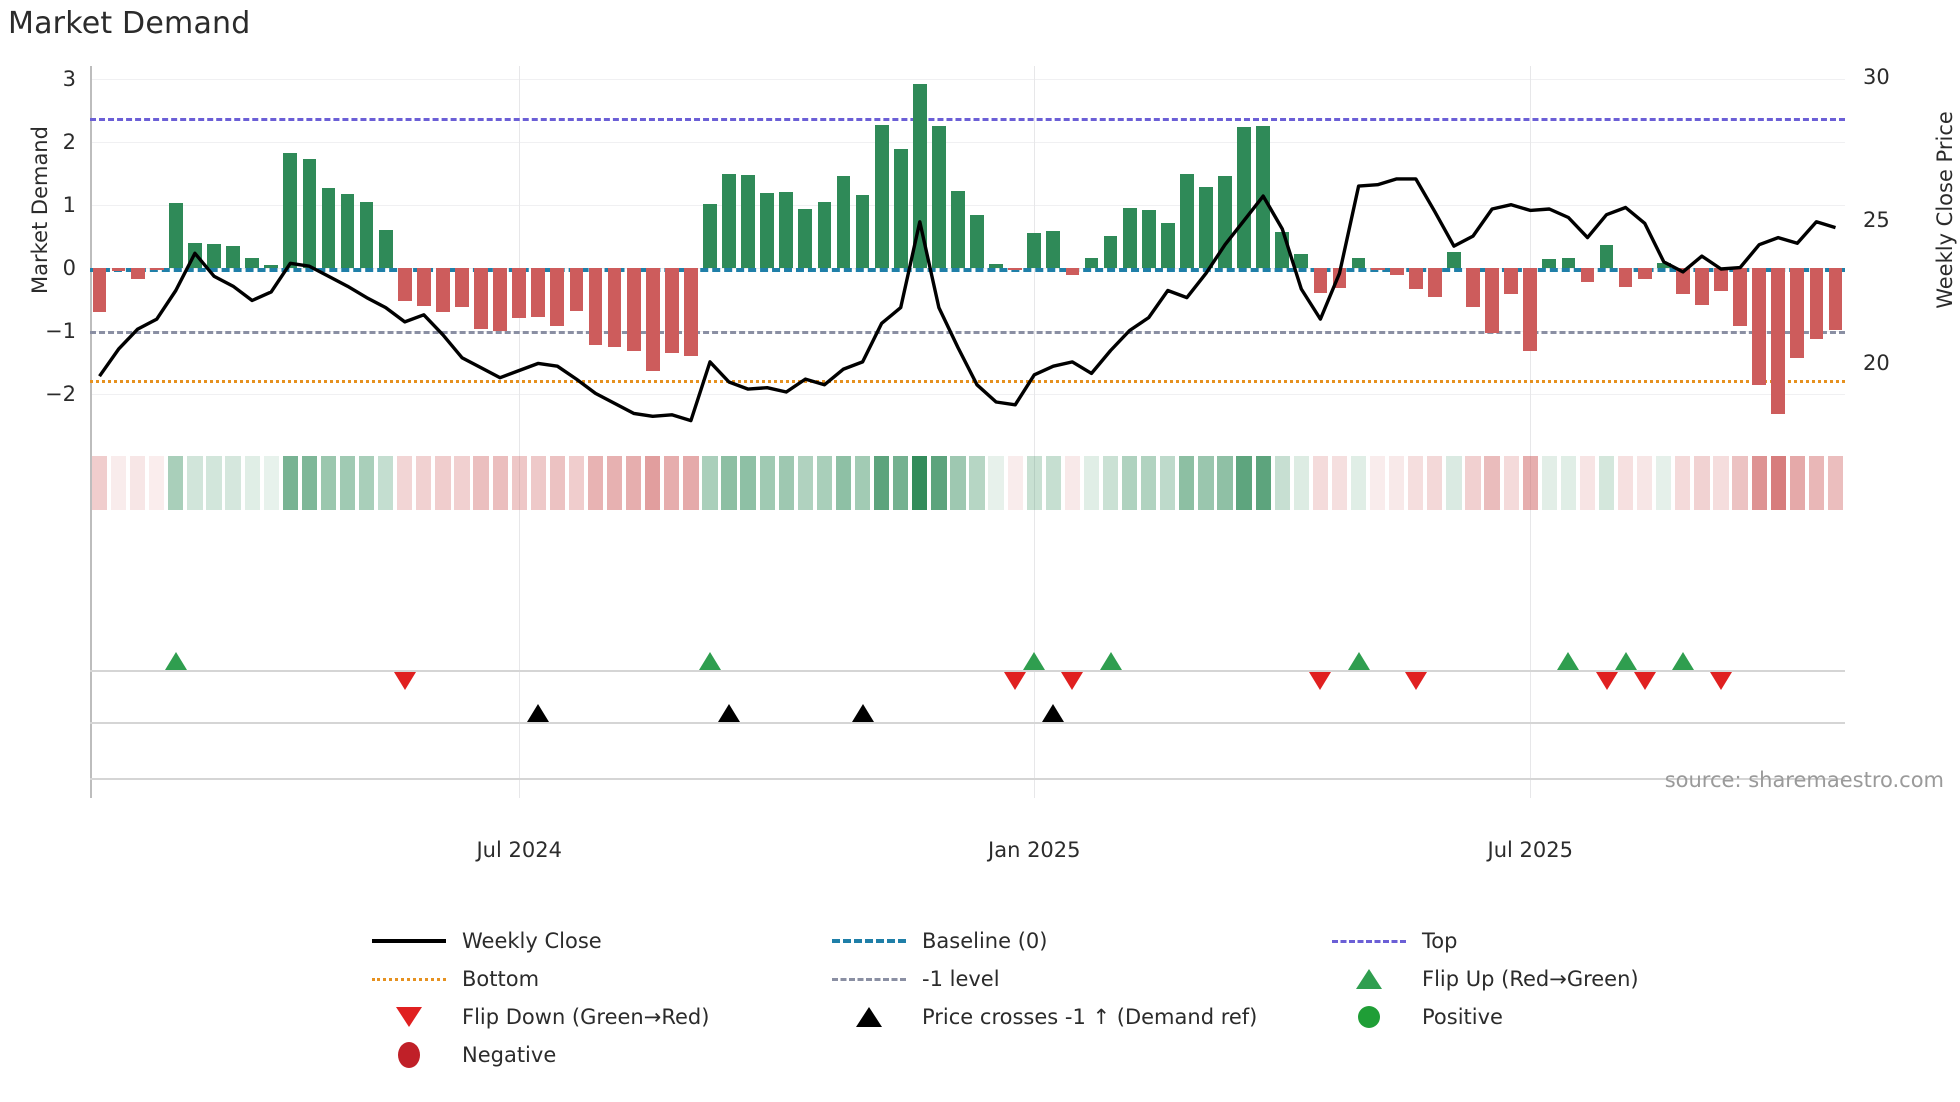 The width and height of the screenshot is (1960, 1102). Describe the element at coordinates (1530, 979) in the screenshot. I see `legend-item: Flip Up (Red→Green)` at that location.